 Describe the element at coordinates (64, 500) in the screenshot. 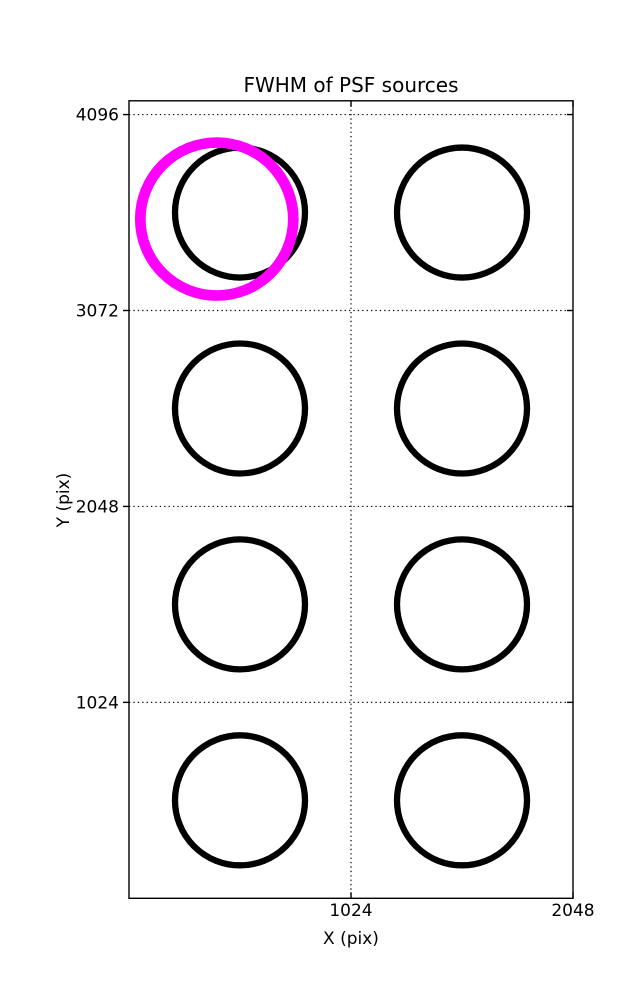

I see `y-axis-label: Y (pix)` at that location.